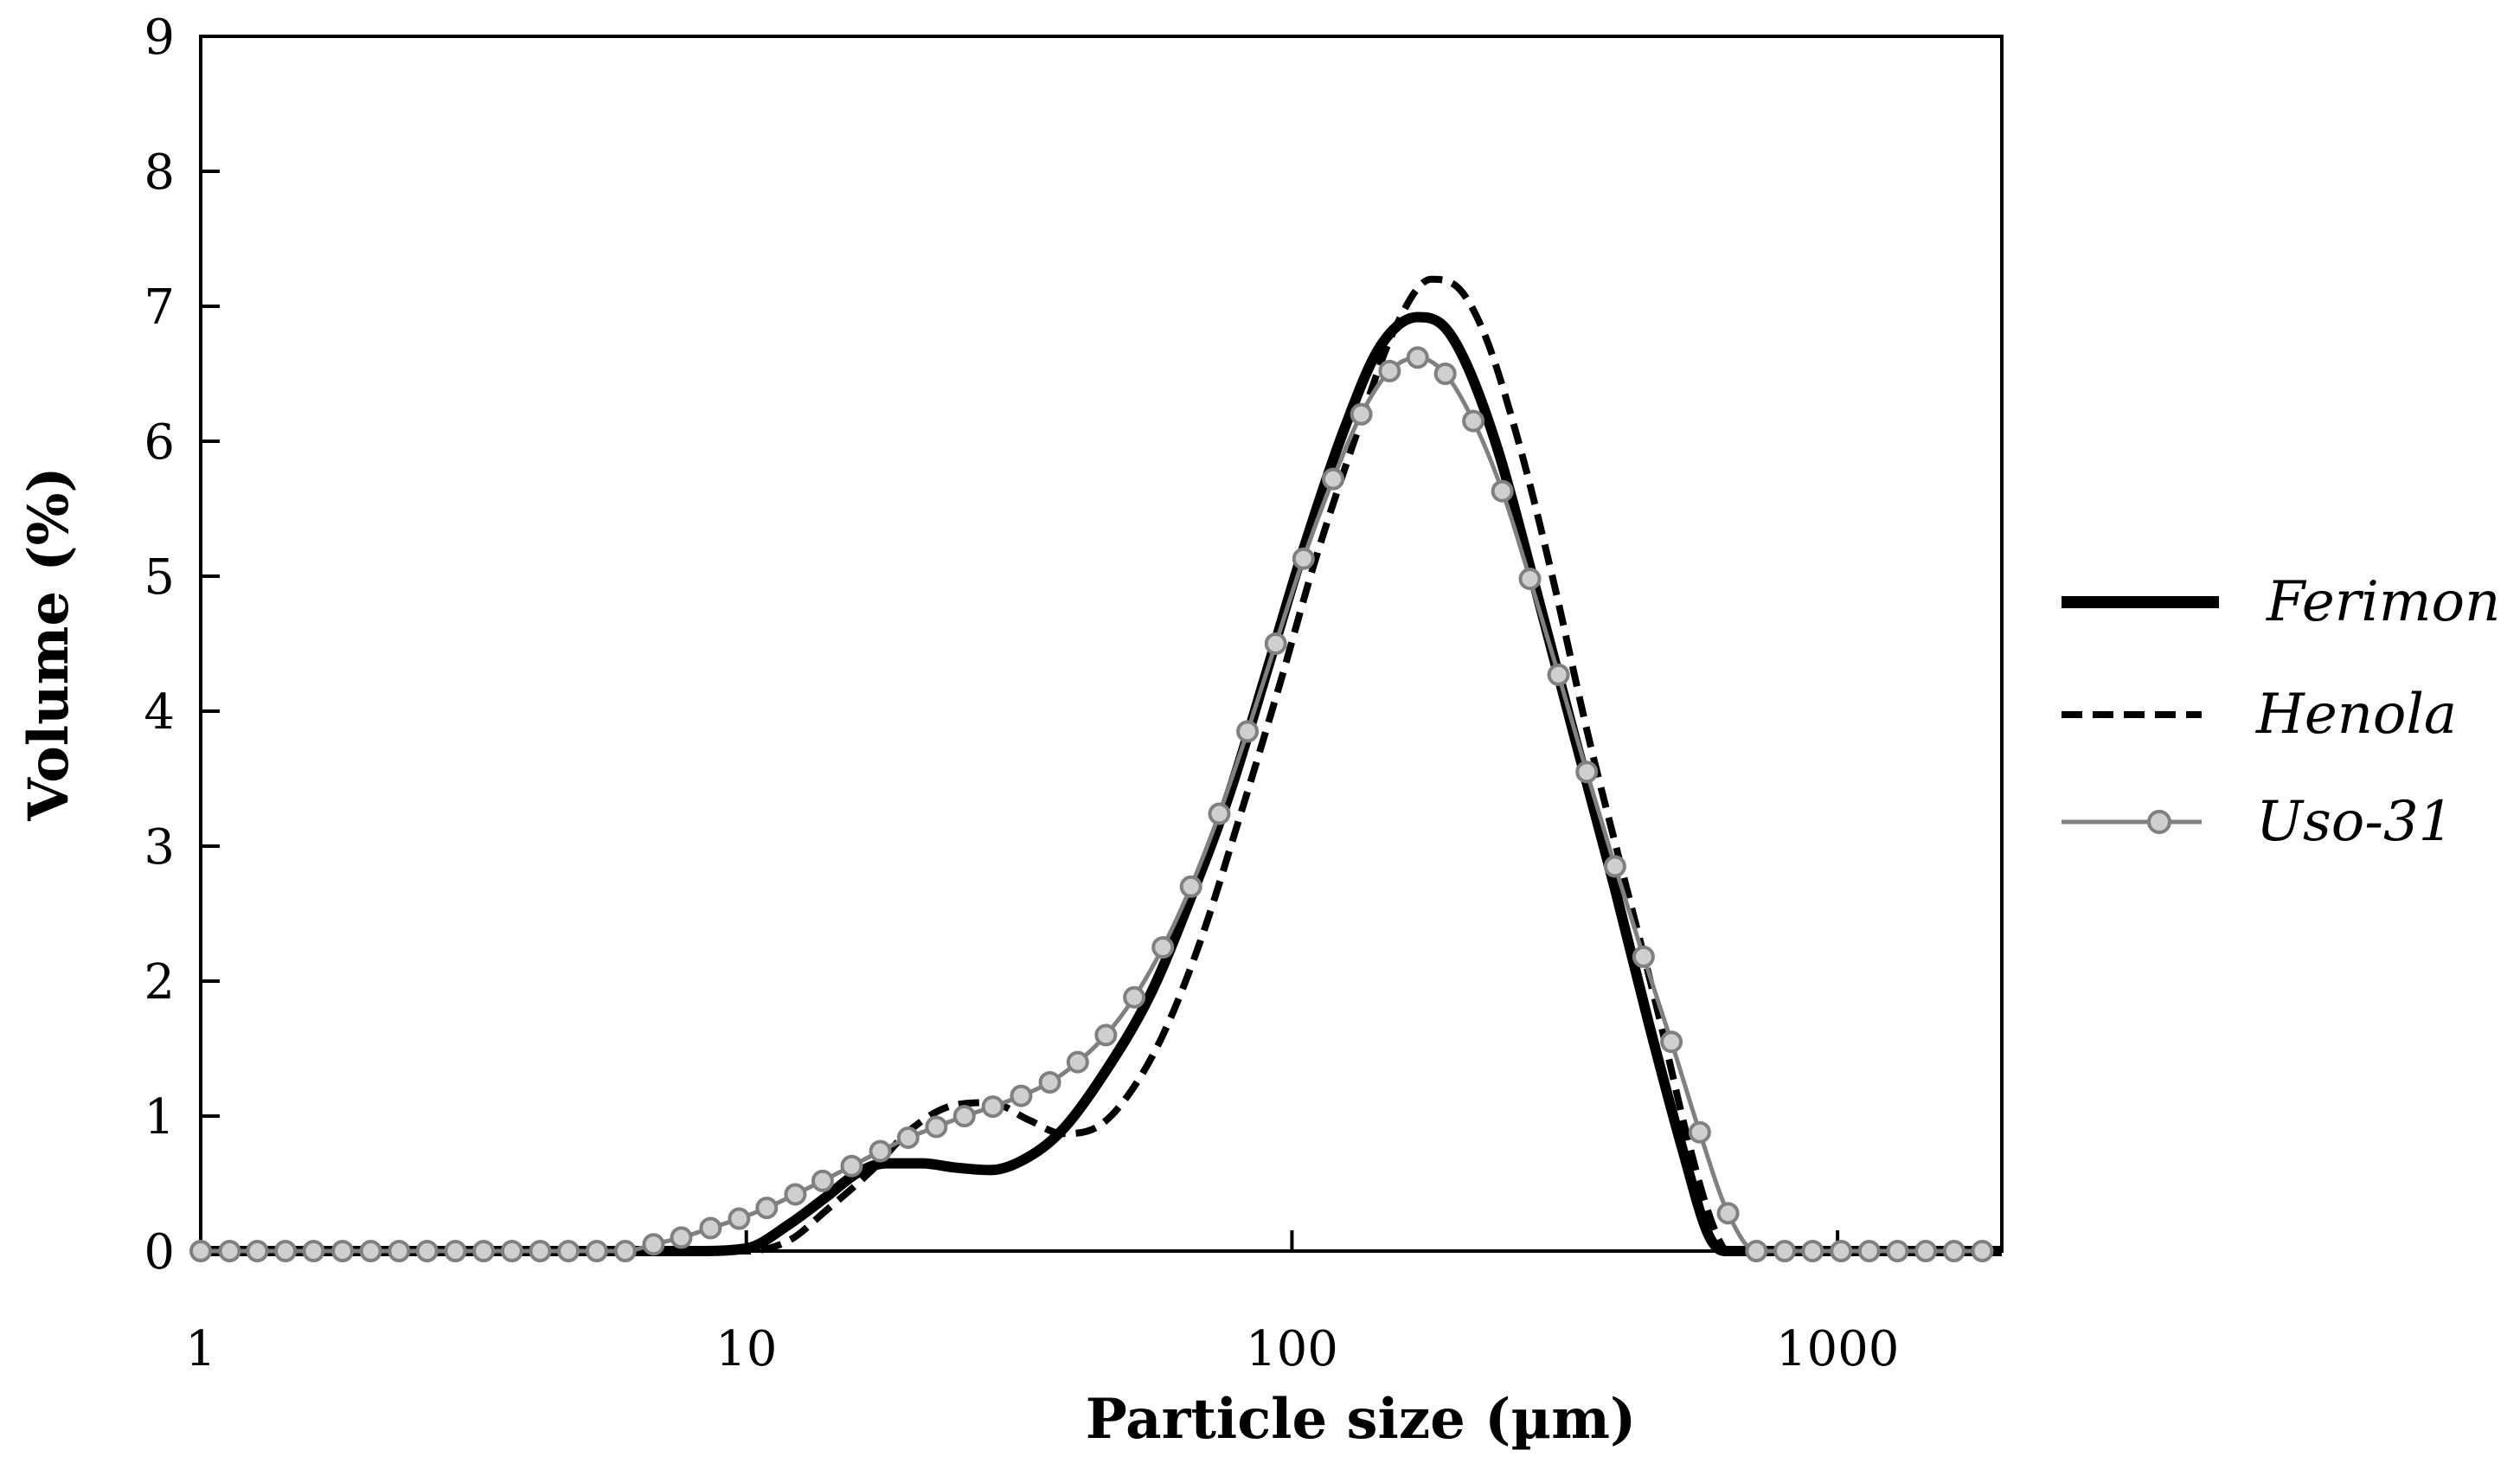 The width and height of the screenshot is (2520, 1476). I want to click on x-tick-label: 1000, so click(1838, 1349).